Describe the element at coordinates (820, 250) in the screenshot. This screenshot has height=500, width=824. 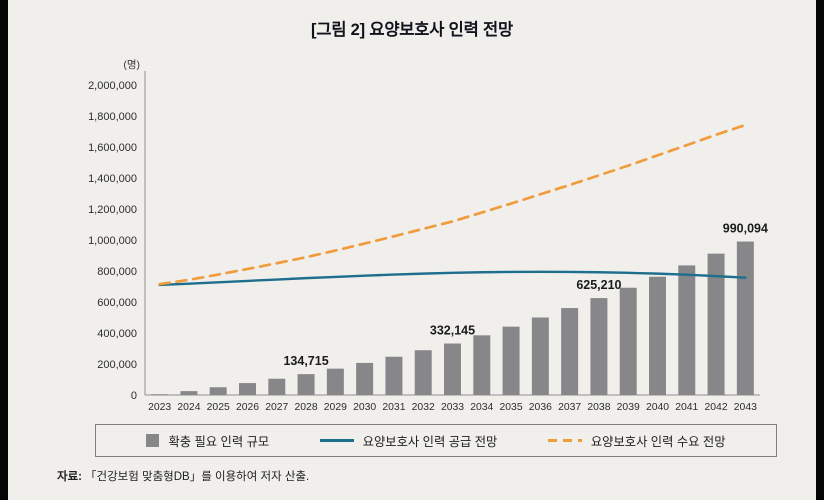
I see `right-black-edge` at that location.